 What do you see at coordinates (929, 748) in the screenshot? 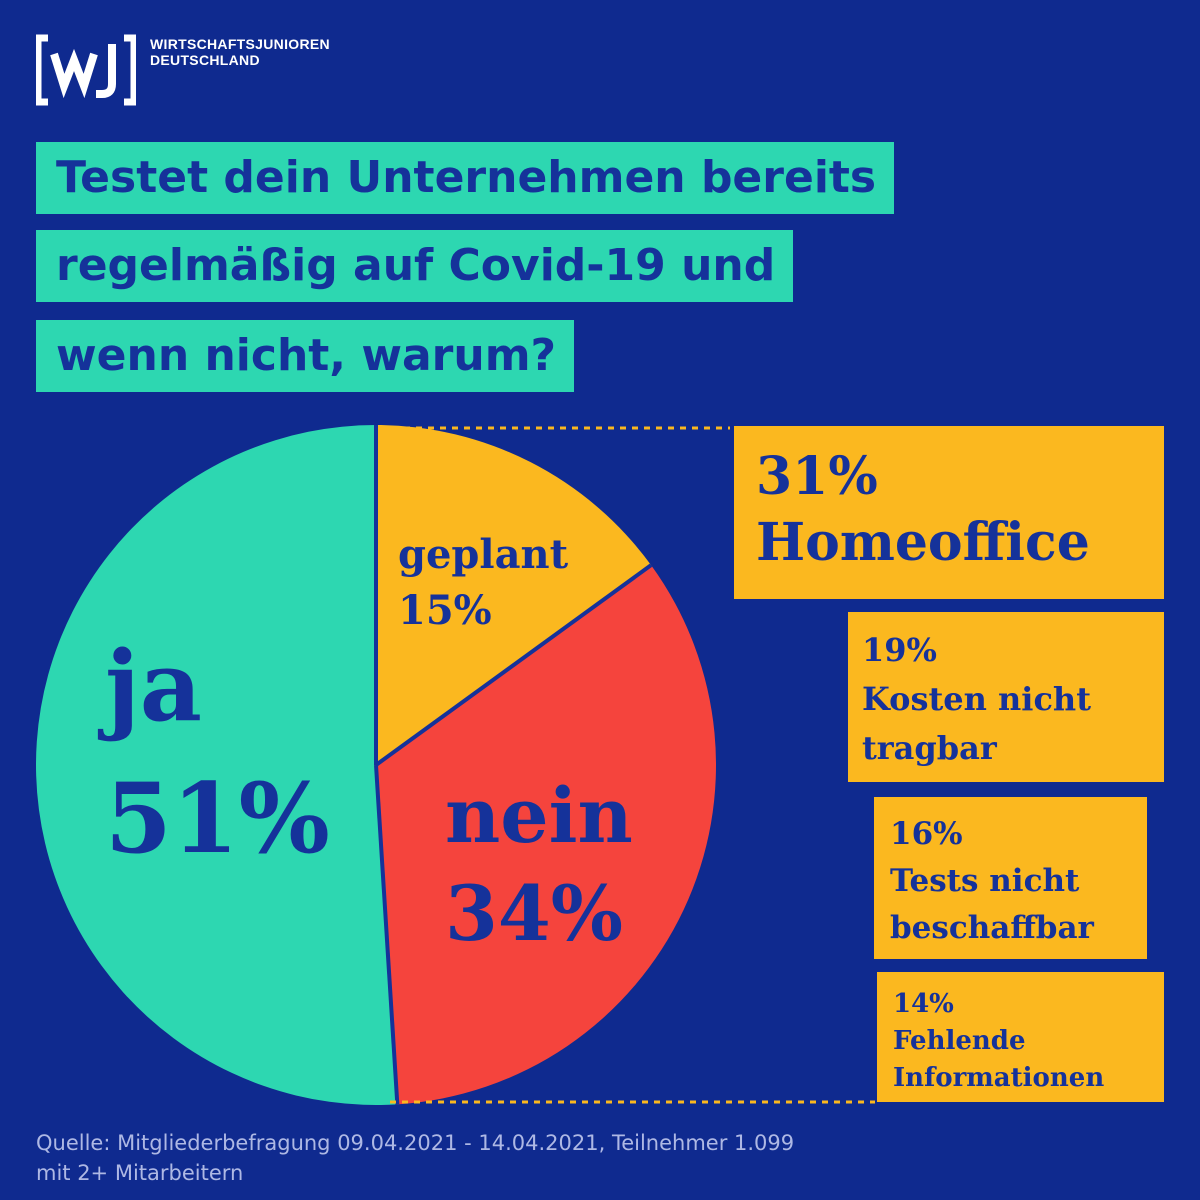
I see `reason-label: tragbar` at bounding box center [929, 748].